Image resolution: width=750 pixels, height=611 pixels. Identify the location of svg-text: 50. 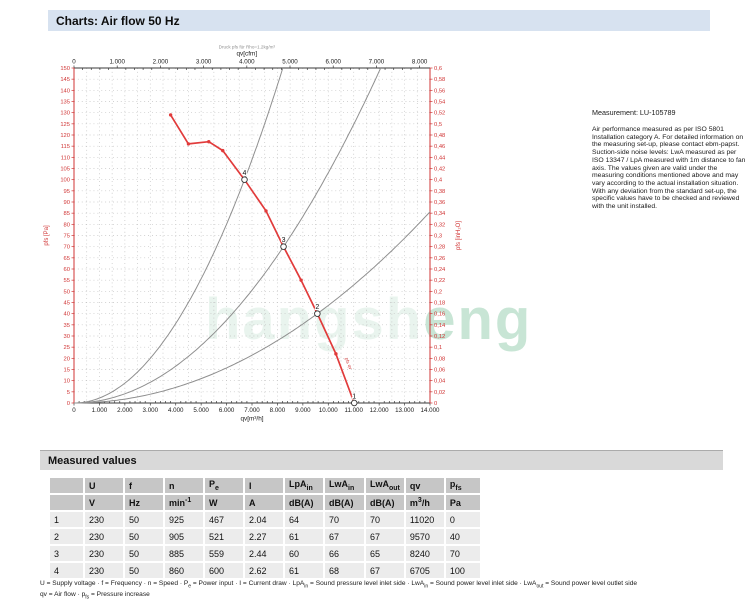
(67, 292).